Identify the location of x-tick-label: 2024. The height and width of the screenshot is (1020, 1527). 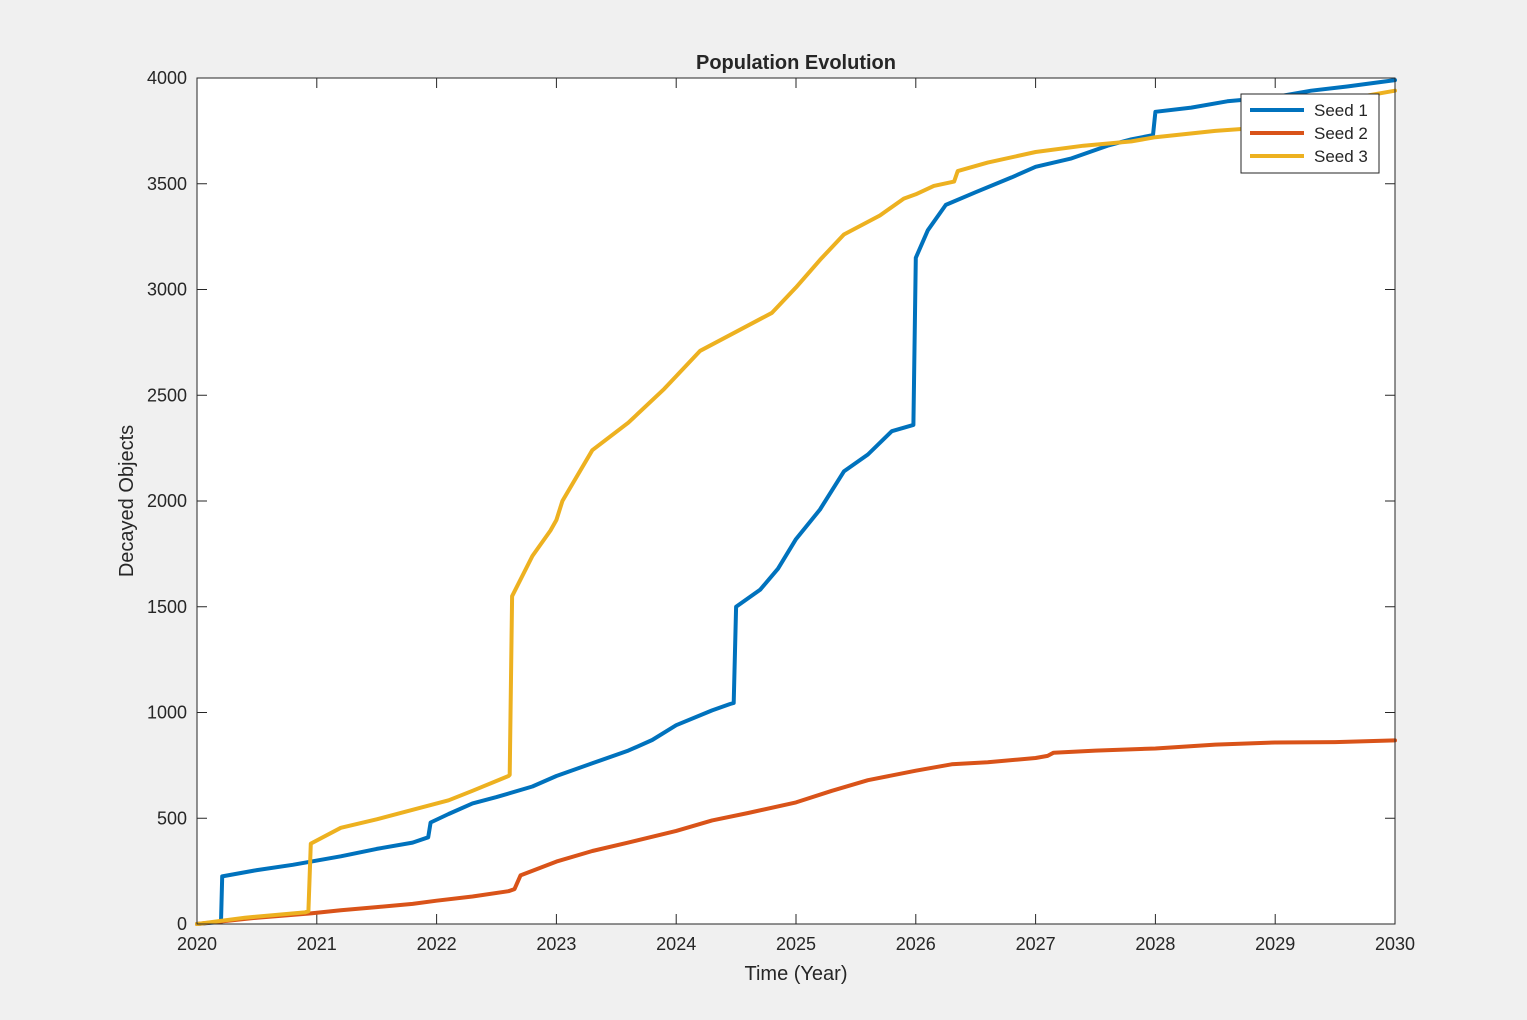
(676, 944).